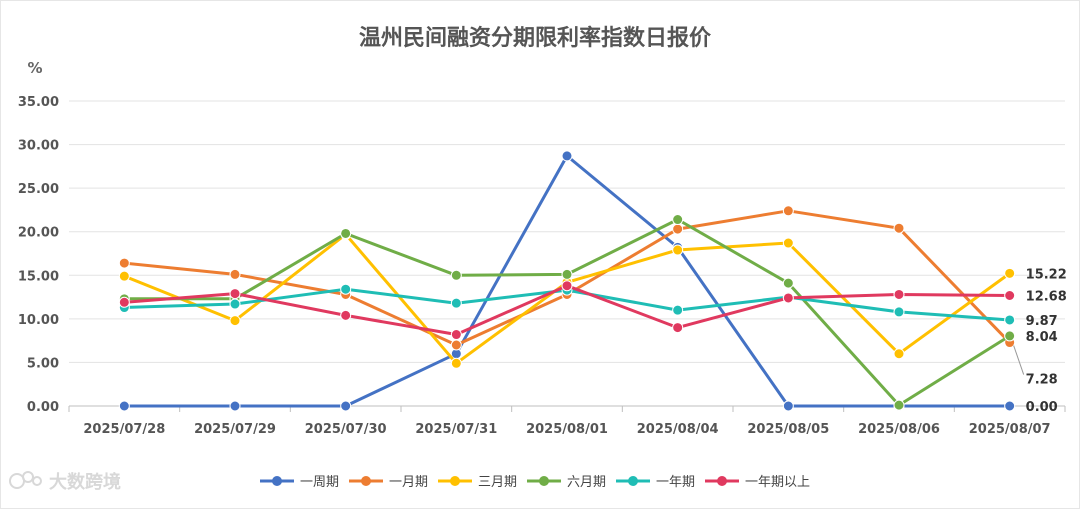 Image resolution: width=1080 pixels, height=509 pixels. What do you see at coordinates (25, 480) in the screenshot?
I see `logo-icon` at bounding box center [25, 480].